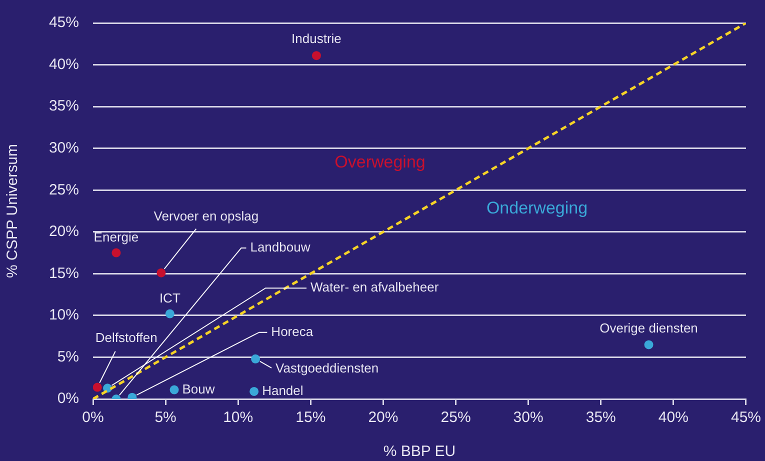  Describe the element at coordinates (746, 417) in the screenshot. I see `x-tick-label: 45%` at that location.